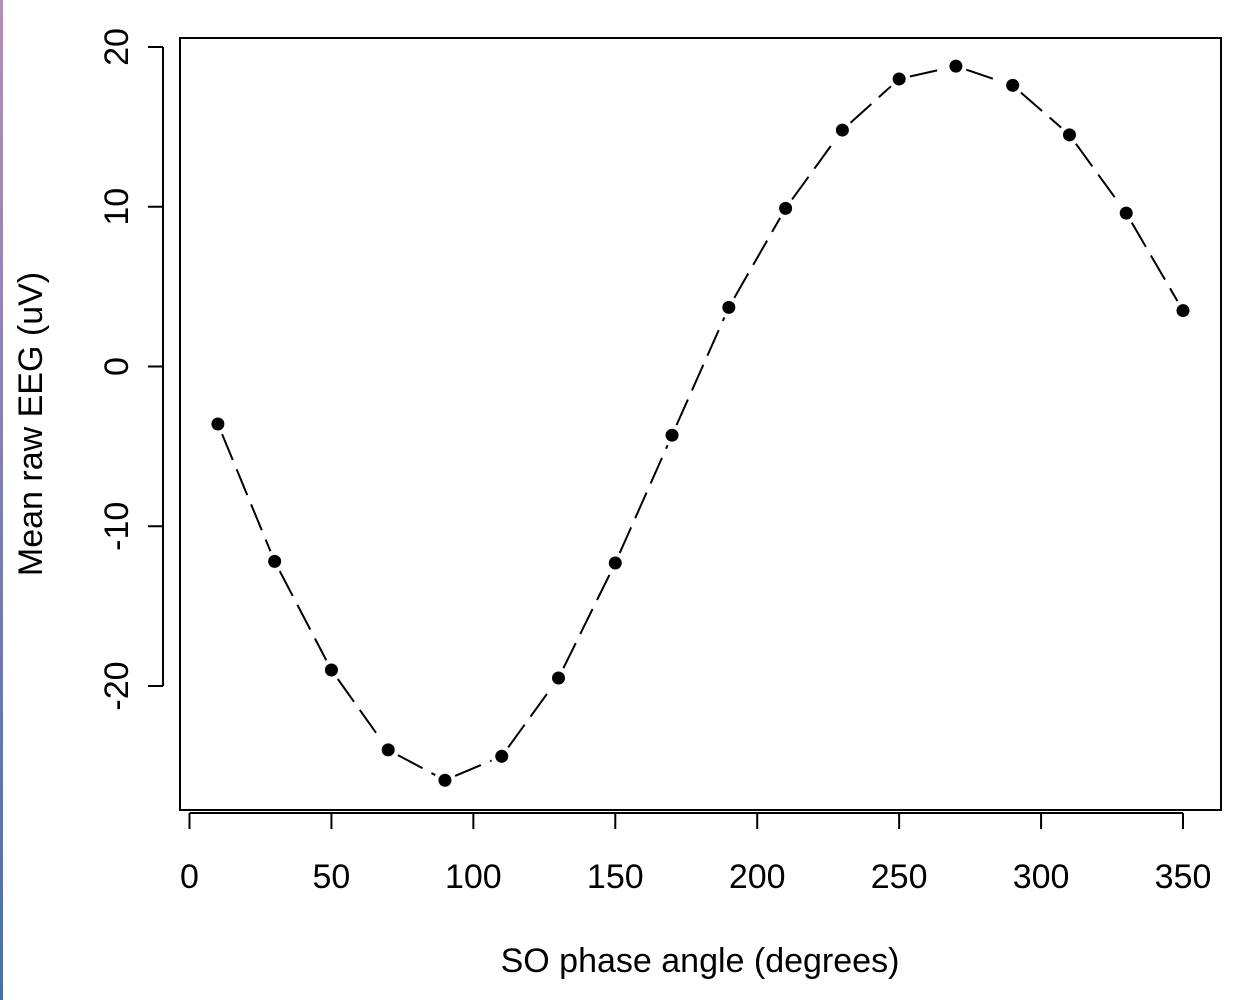  Describe the element at coordinates (1041, 877) in the screenshot. I see `x-tick-label: 300` at that location.